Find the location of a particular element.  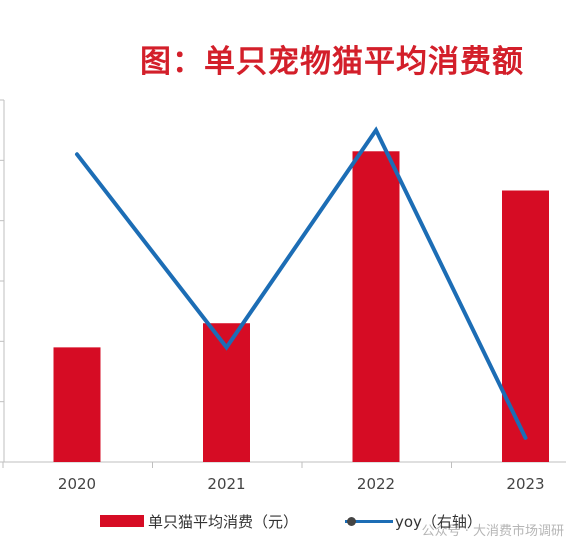

legend-label-bar: 单只猫平均消费（元） is located at coordinates (223, 521).